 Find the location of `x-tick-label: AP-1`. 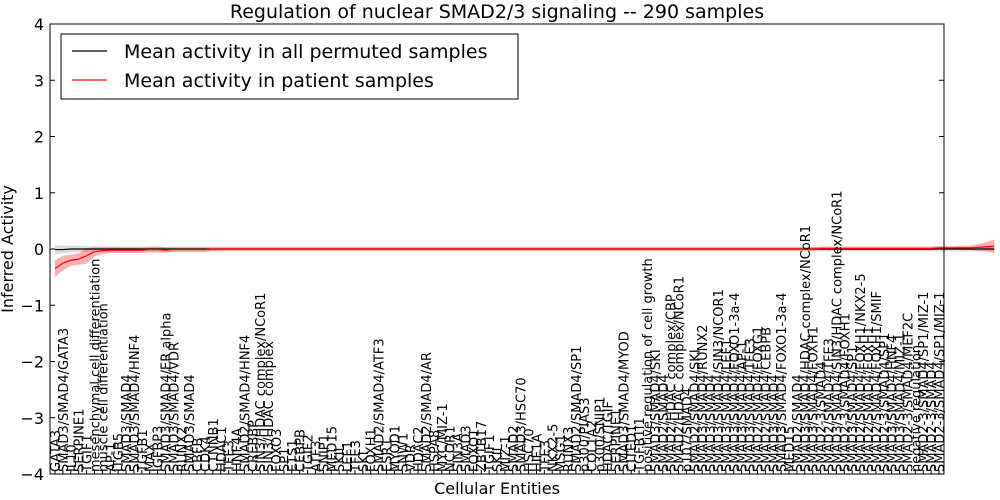

x-tick-label: AP-1 is located at coordinates (111, 457).